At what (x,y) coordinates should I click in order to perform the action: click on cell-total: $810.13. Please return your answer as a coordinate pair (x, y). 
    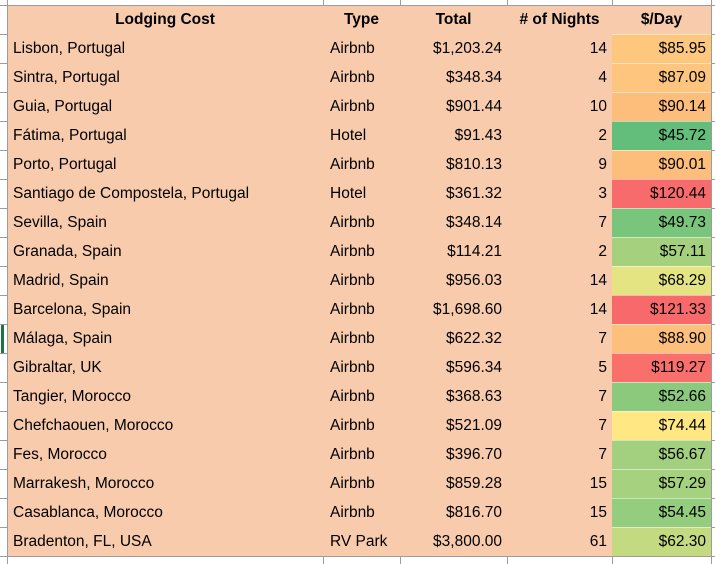
    Looking at the image, I should click on (453, 164).